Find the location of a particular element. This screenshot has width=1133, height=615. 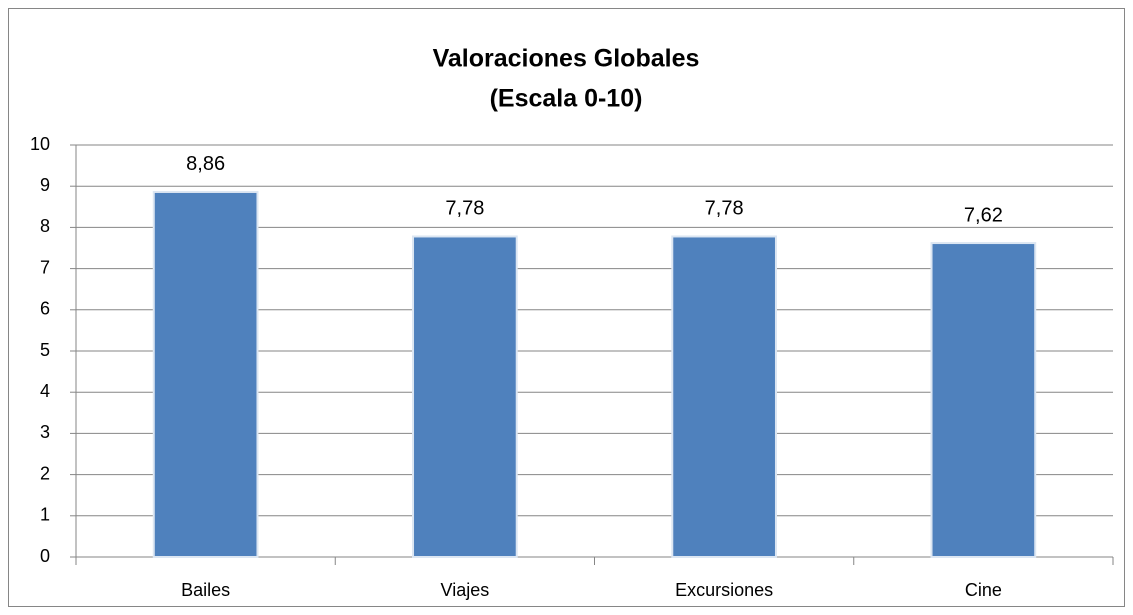

chart-subtitle: (Escala 0-10) is located at coordinates (566, 99).